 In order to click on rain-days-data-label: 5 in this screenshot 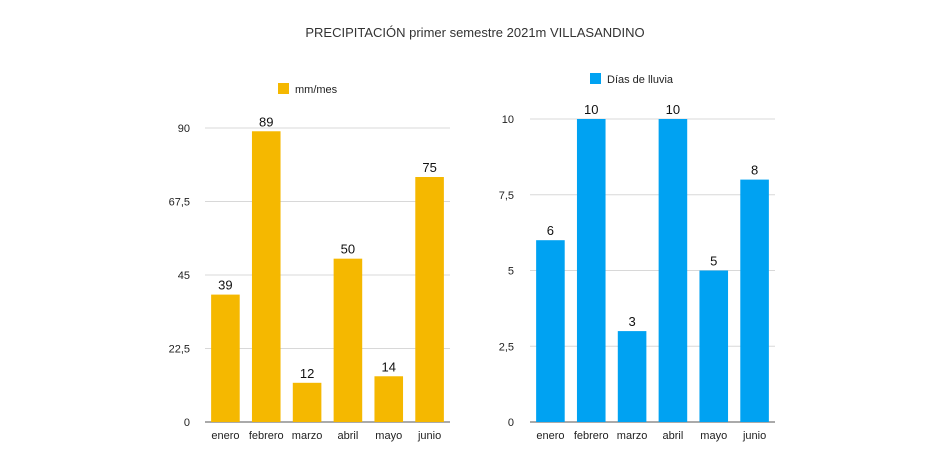, I will do `click(713, 261)`.